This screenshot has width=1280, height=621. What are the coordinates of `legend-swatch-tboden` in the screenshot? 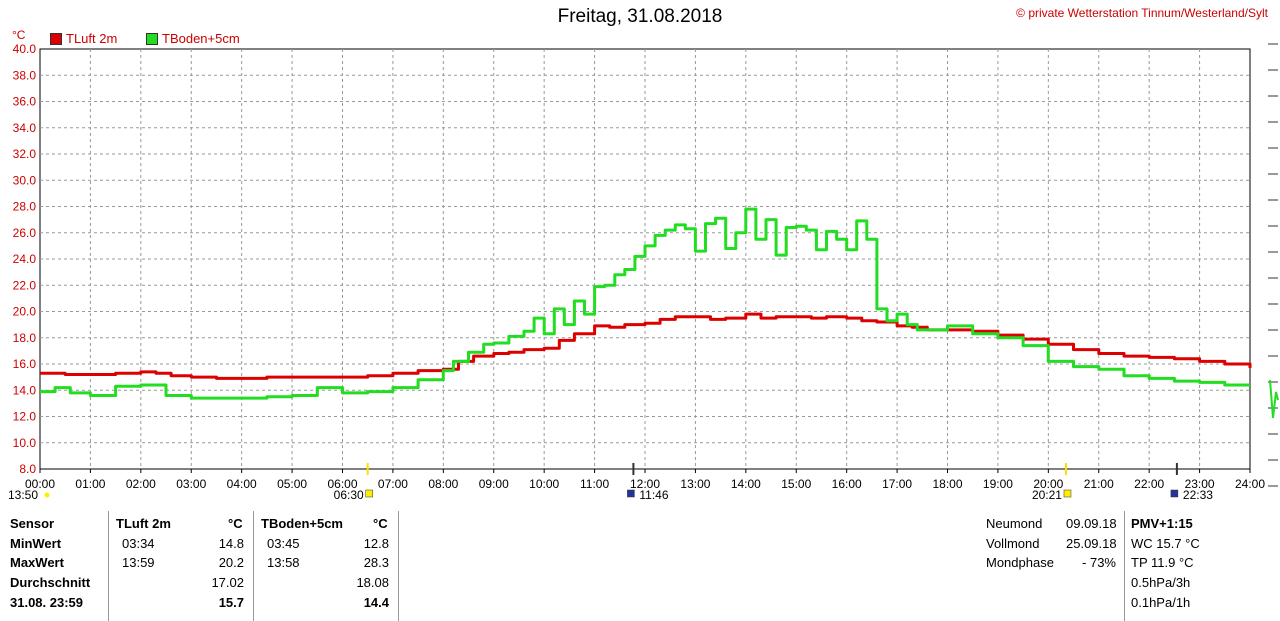 It's located at (152, 38).